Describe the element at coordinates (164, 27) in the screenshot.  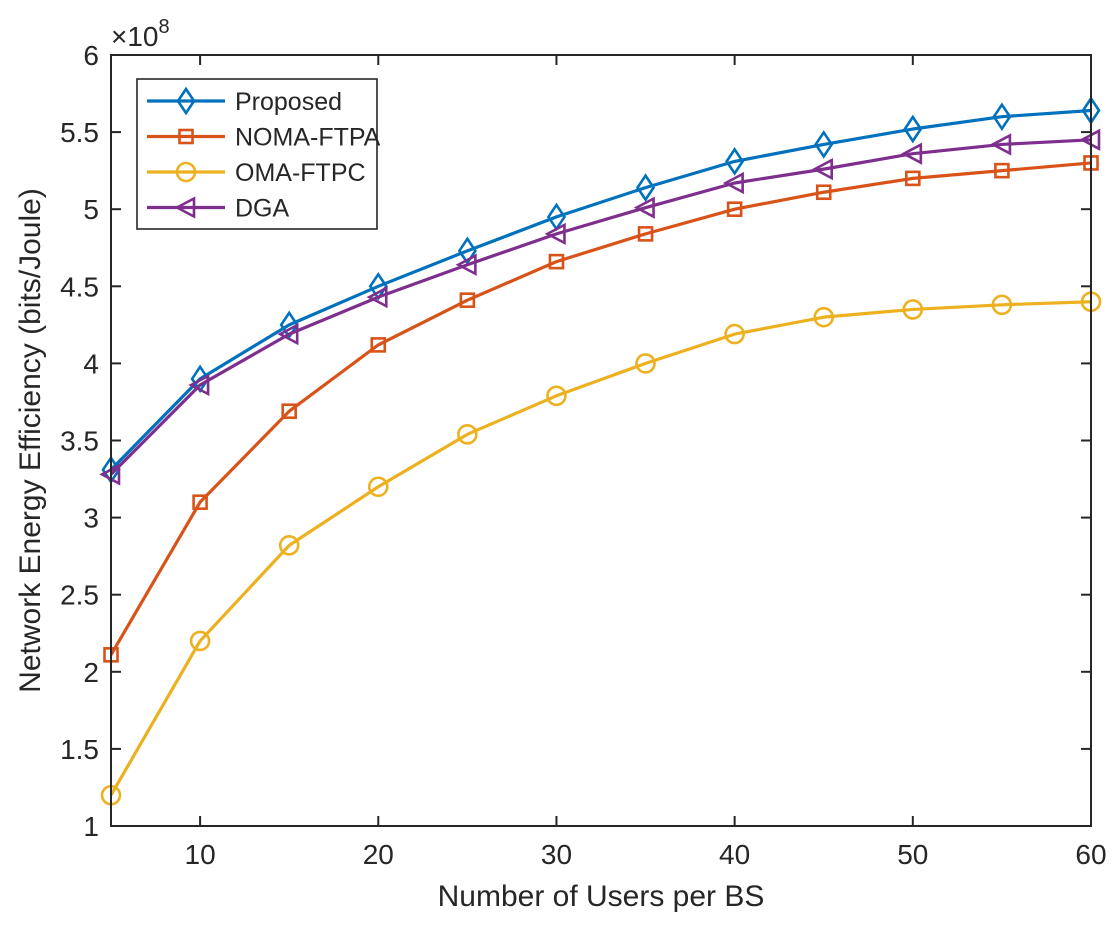
I see `y-multiplier-exponent: 8` at that location.